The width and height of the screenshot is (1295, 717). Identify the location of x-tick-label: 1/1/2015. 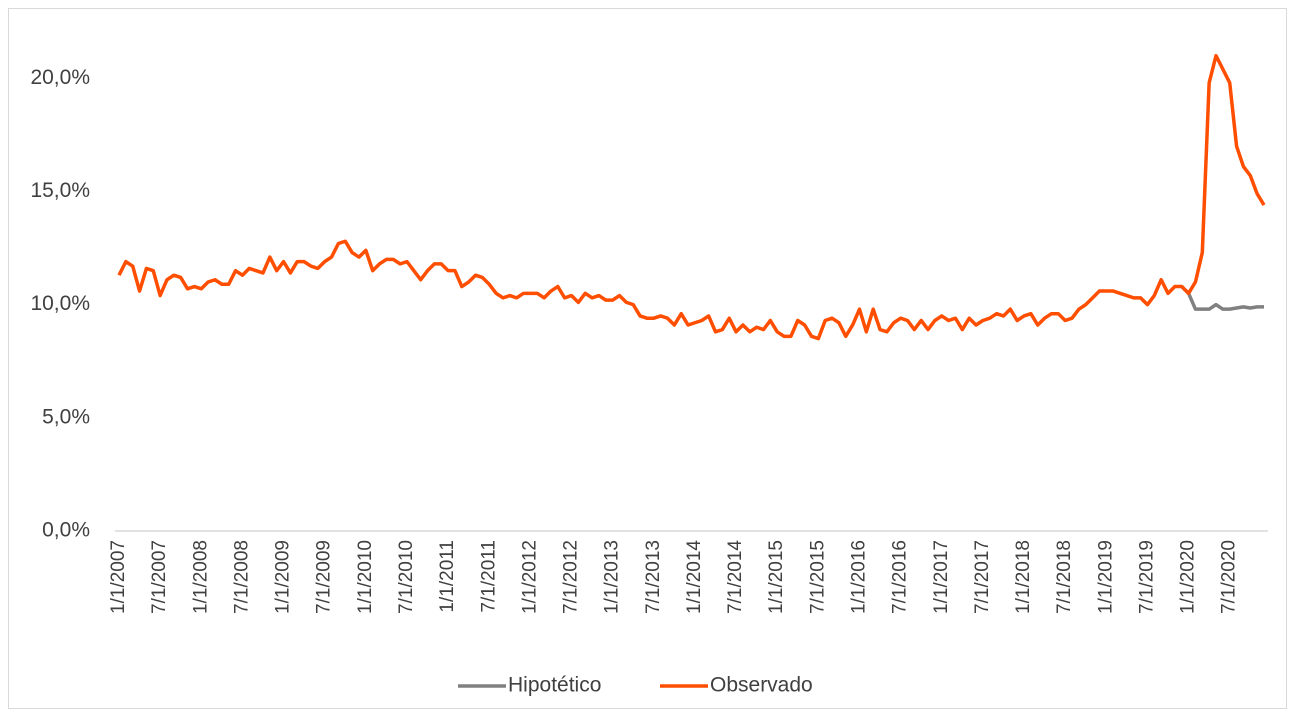
(776, 577).